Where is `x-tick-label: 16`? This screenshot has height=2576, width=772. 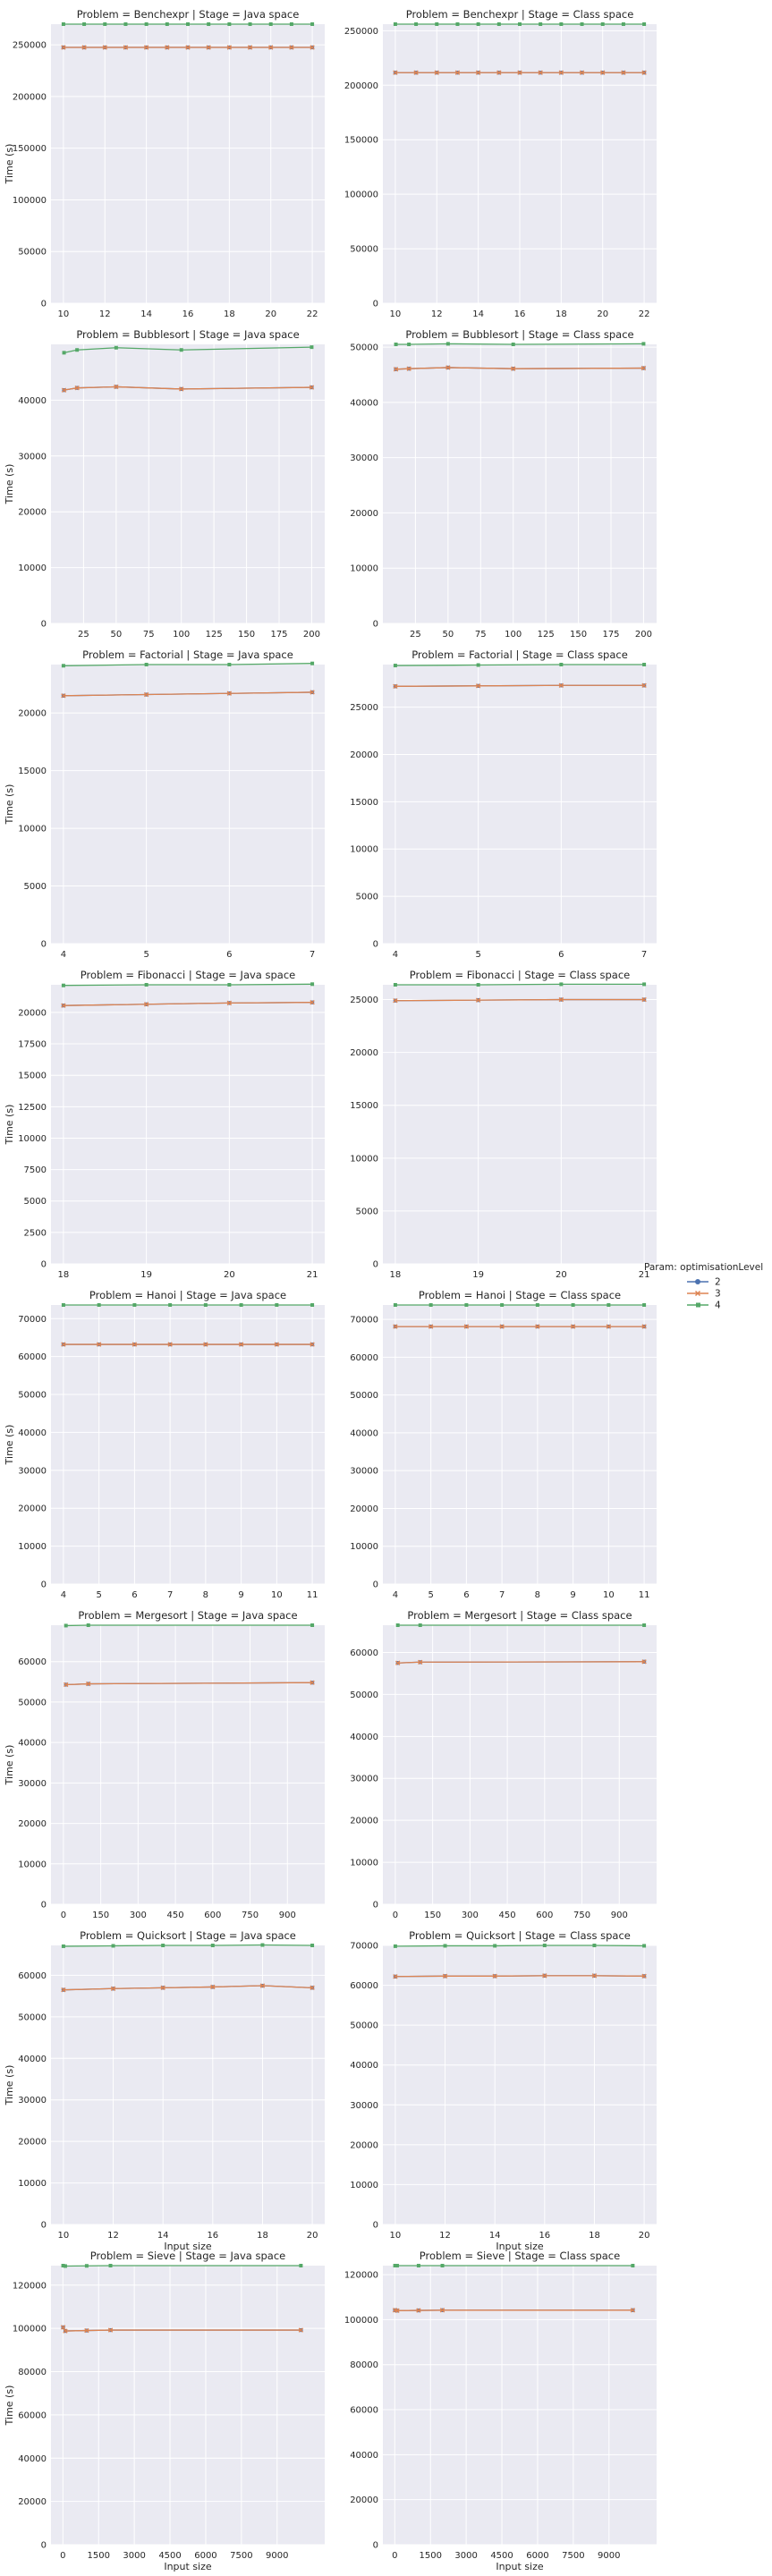 x-tick-label: 16 is located at coordinates (212, 2236).